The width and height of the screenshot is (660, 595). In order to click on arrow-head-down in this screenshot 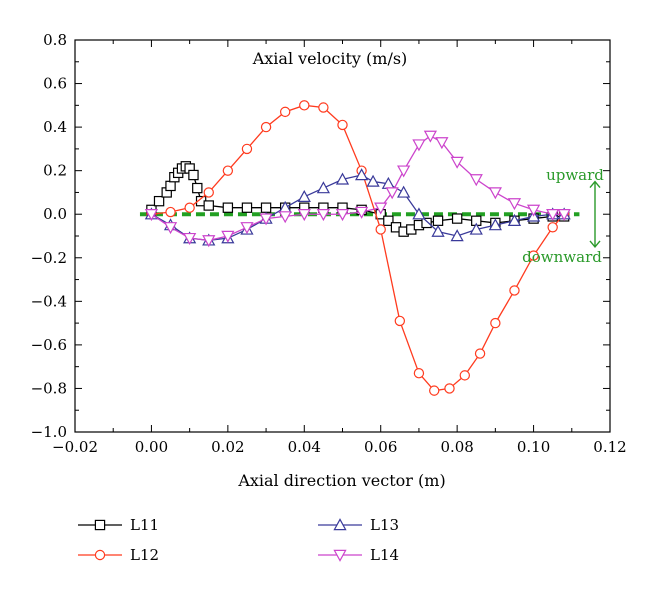, I will do `click(595, 244)`.